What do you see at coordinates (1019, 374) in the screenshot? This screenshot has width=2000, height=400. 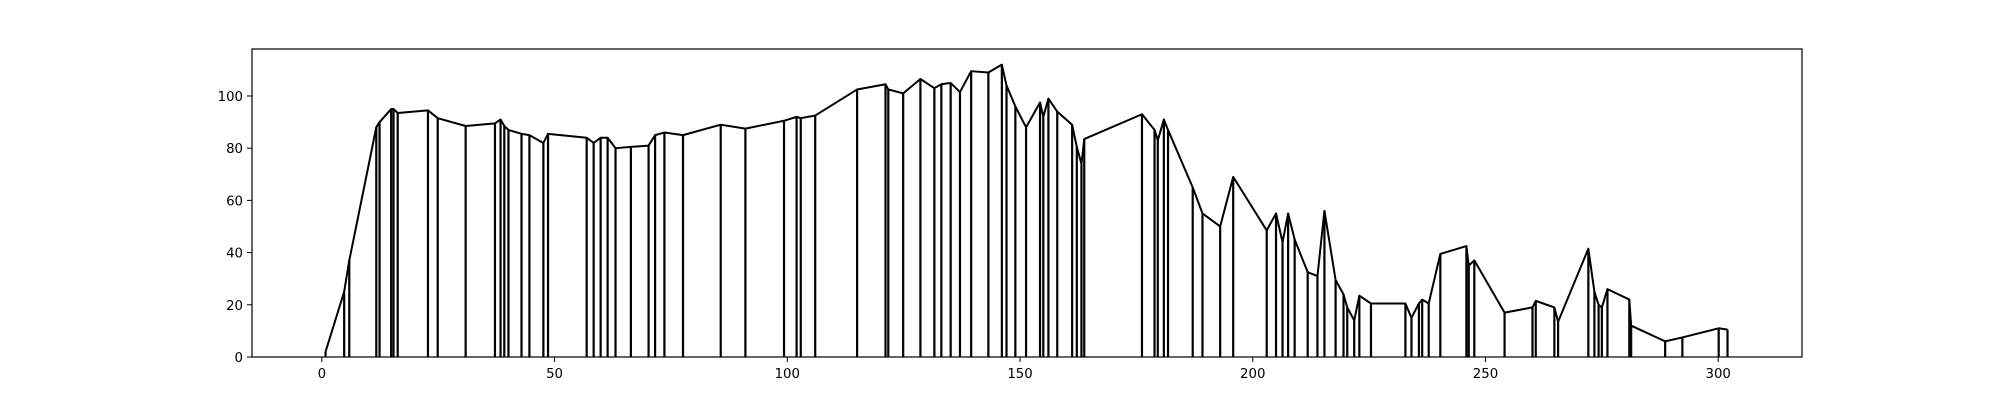 I see `x-tick-label: 150` at bounding box center [1019, 374].